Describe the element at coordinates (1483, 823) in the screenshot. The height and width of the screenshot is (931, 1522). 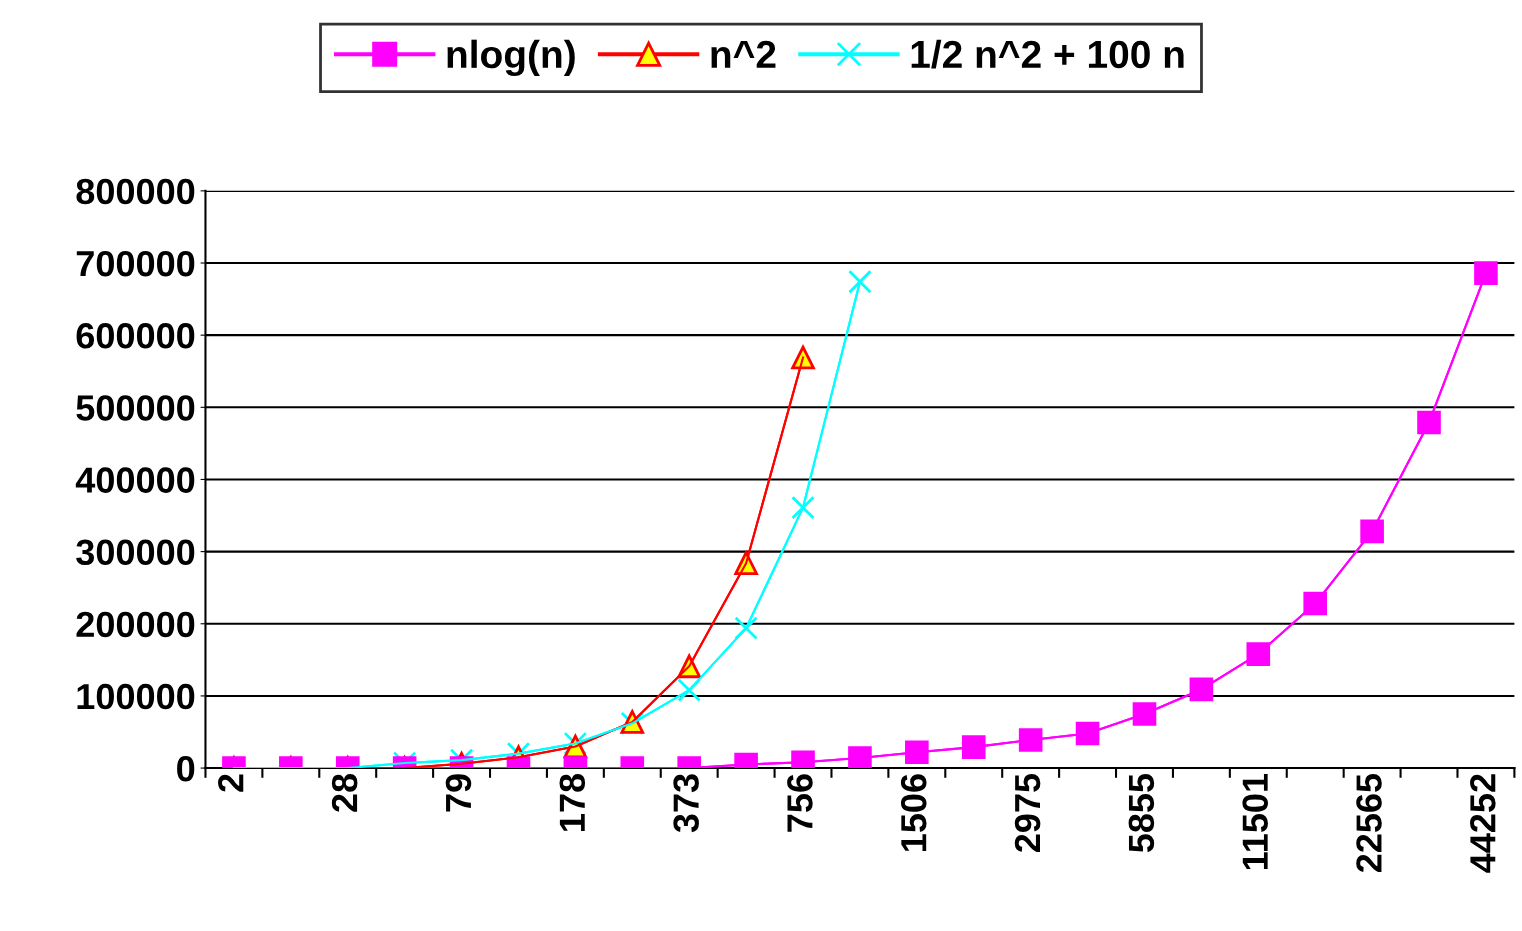
I see `x-tick-label: 44252` at that location.